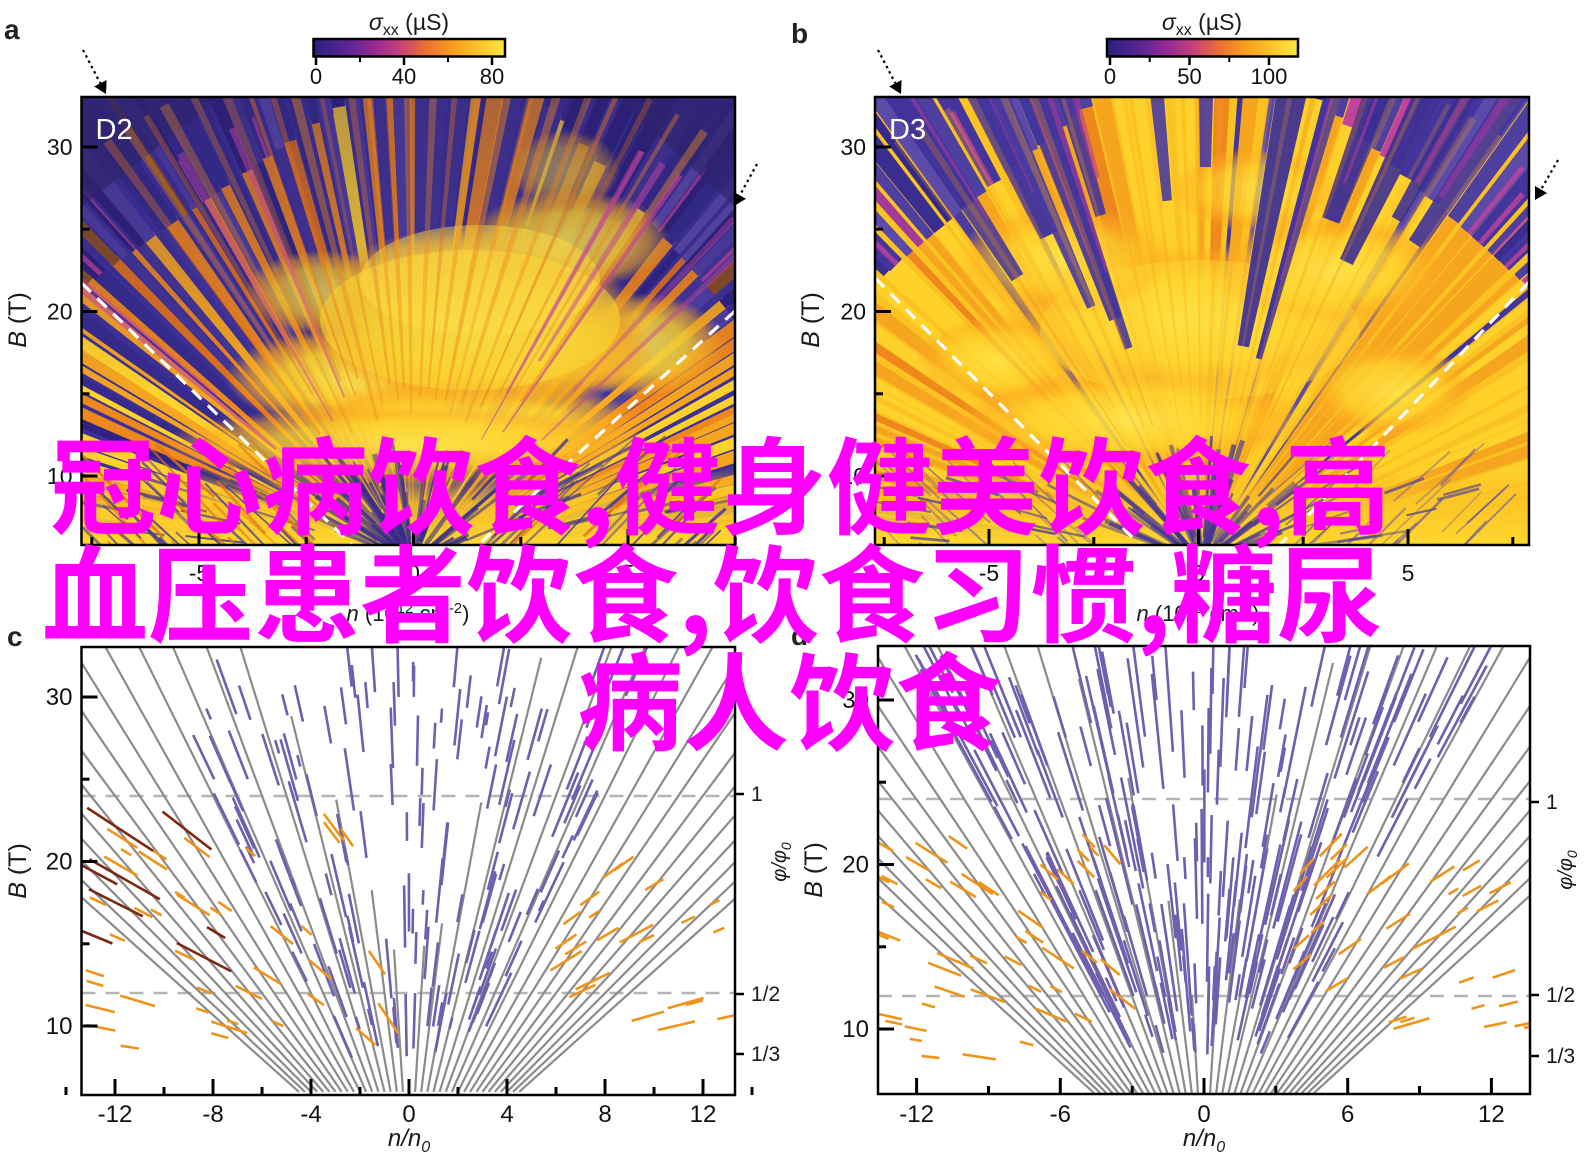  Describe the element at coordinates (492, 76) in the screenshot. I see `svg-text: 80` at that location.